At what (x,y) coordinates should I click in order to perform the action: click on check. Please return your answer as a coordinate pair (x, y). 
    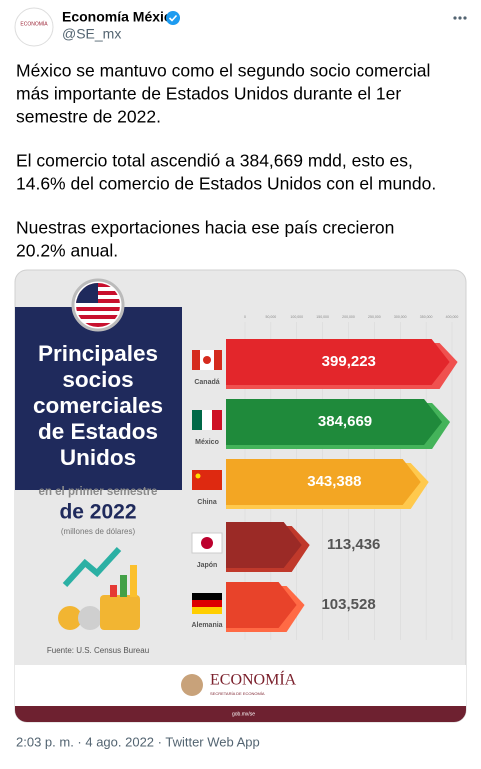
    Looking at the image, I should click on (173, 18).